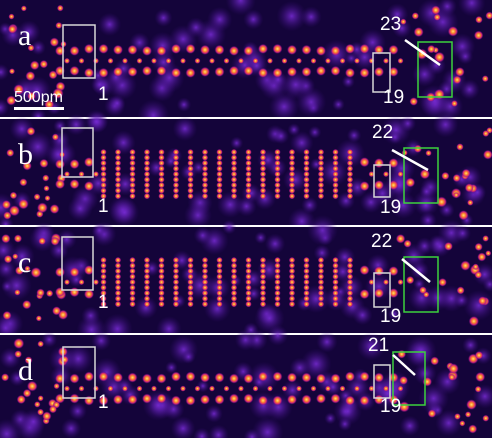 This screenshot has height=438, width=492. I want to click on selection-box, so click(382, 290).